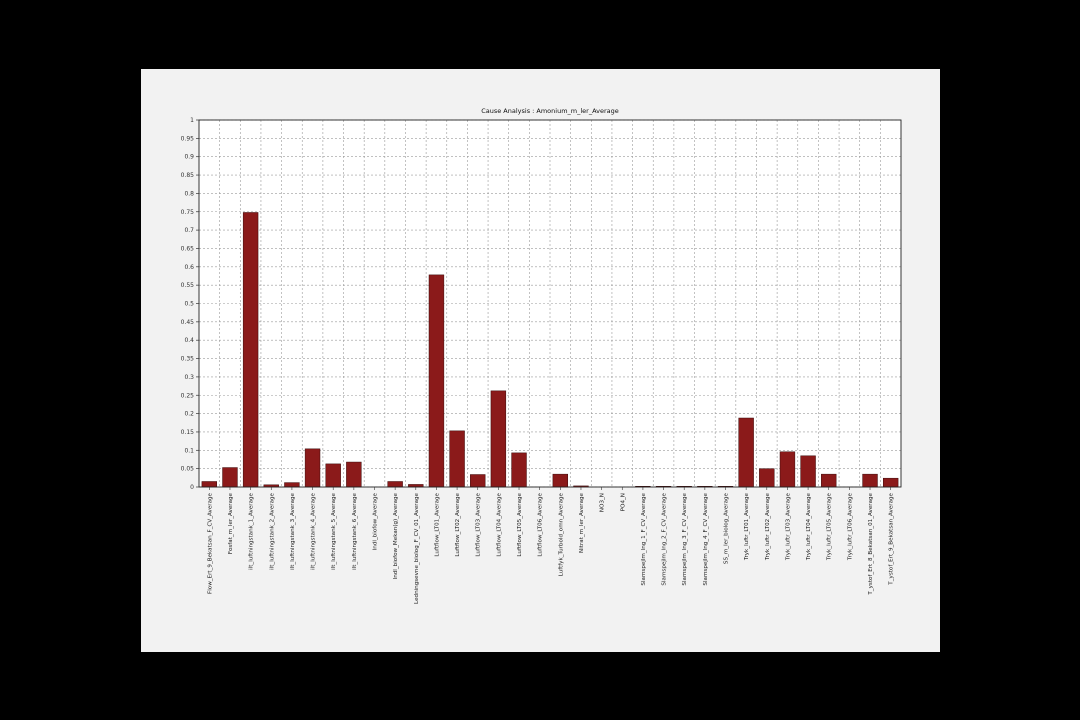 The image size is (1080, 720). I want to click on y-tick-label: 0.8, so click(189, 193).